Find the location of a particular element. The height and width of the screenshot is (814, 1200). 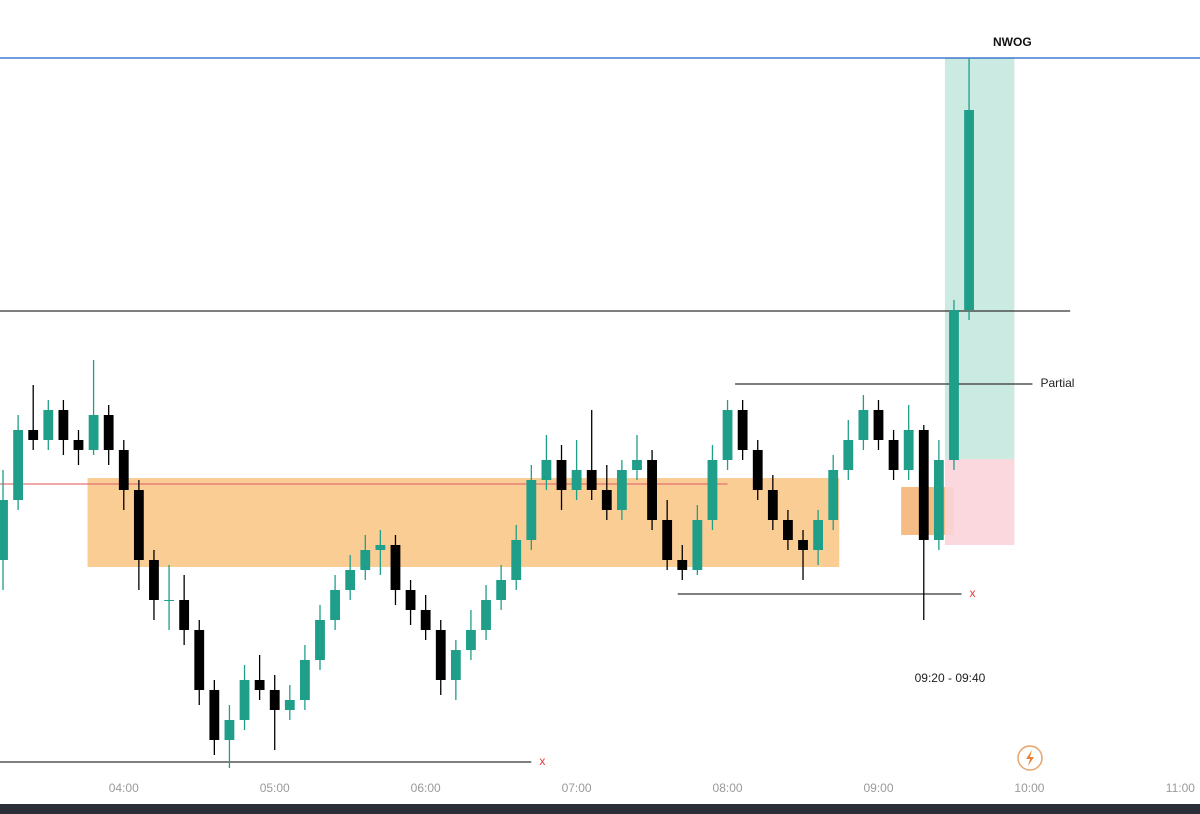

x-tick-label: 11:00 is located at coordinates (1180, 788).